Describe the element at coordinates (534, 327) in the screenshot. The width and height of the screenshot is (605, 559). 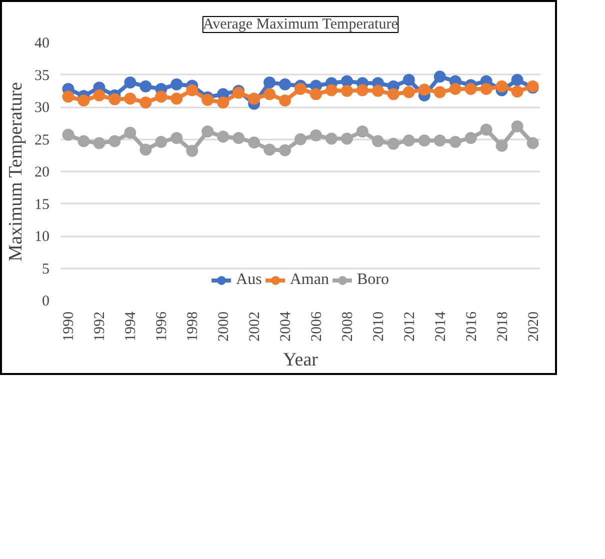
I see `x-tick-label: 2020` at that location.